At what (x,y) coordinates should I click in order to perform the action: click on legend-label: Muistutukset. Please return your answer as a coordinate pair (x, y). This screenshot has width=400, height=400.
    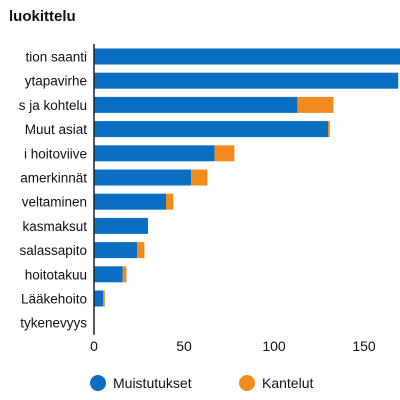
    Looking at the image, I should click on (152, 383).